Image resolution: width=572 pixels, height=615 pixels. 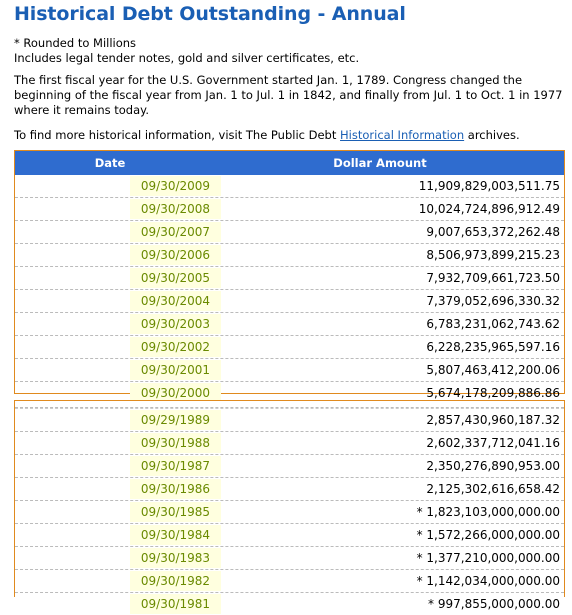 What do you see at coordinates (493, 443) in the screenshot?
I see `amount-cell: 2,602,337,712,041.16` at bounding box center [493, 443].